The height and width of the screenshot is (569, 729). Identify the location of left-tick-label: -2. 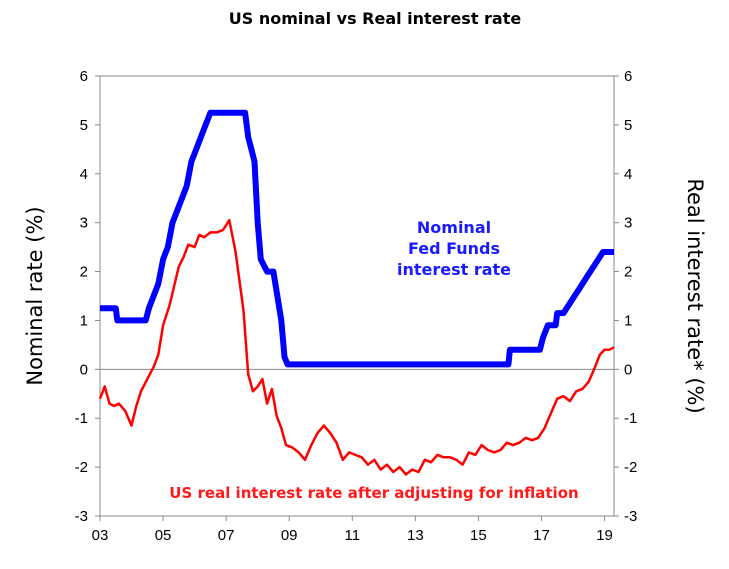
(81, 467).